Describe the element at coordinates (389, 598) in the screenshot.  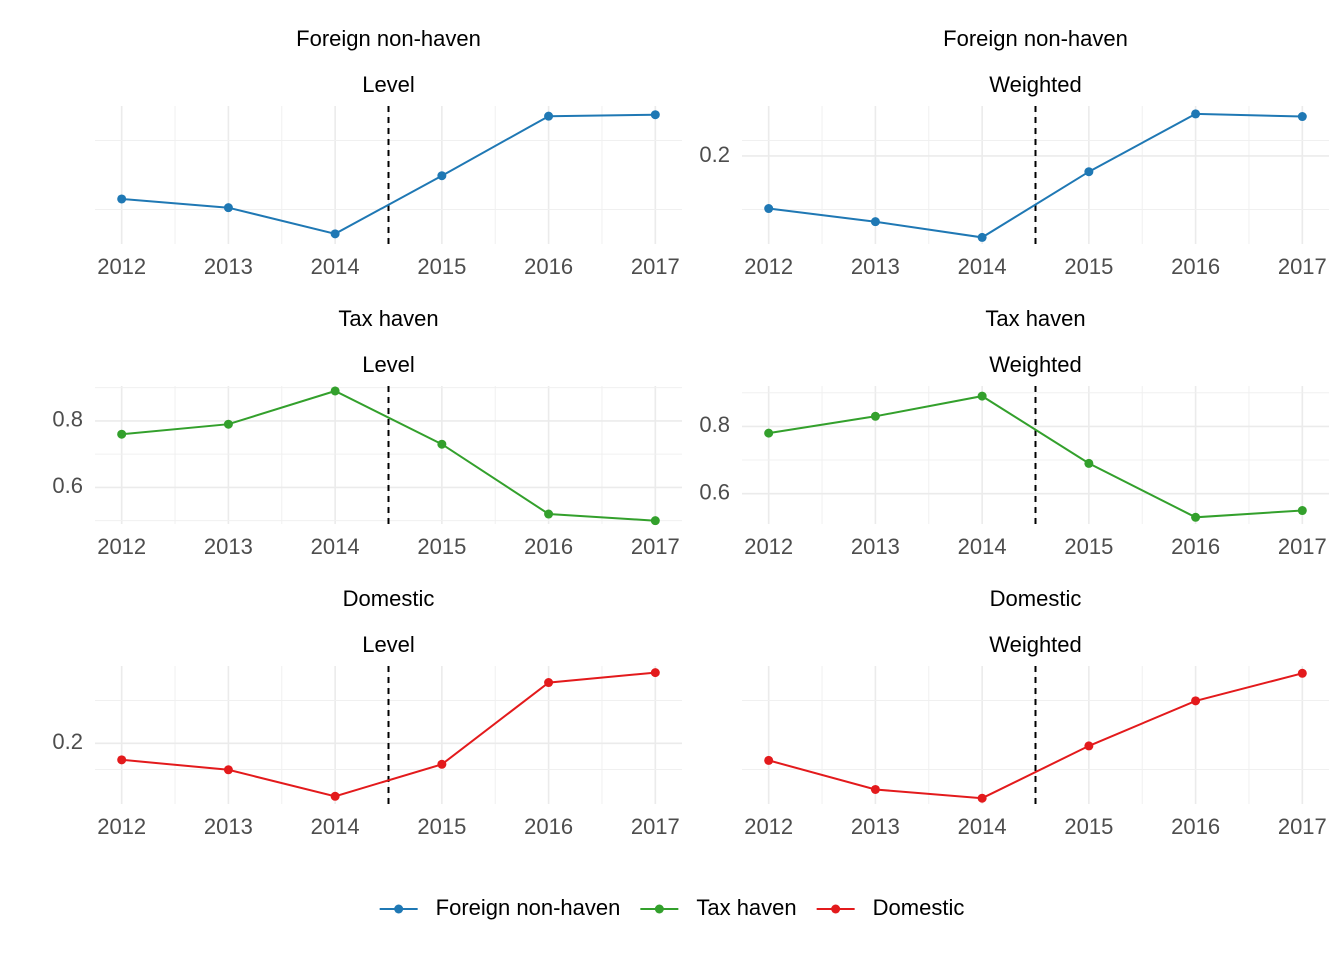
I see `panel-title: Domestic` at that location.